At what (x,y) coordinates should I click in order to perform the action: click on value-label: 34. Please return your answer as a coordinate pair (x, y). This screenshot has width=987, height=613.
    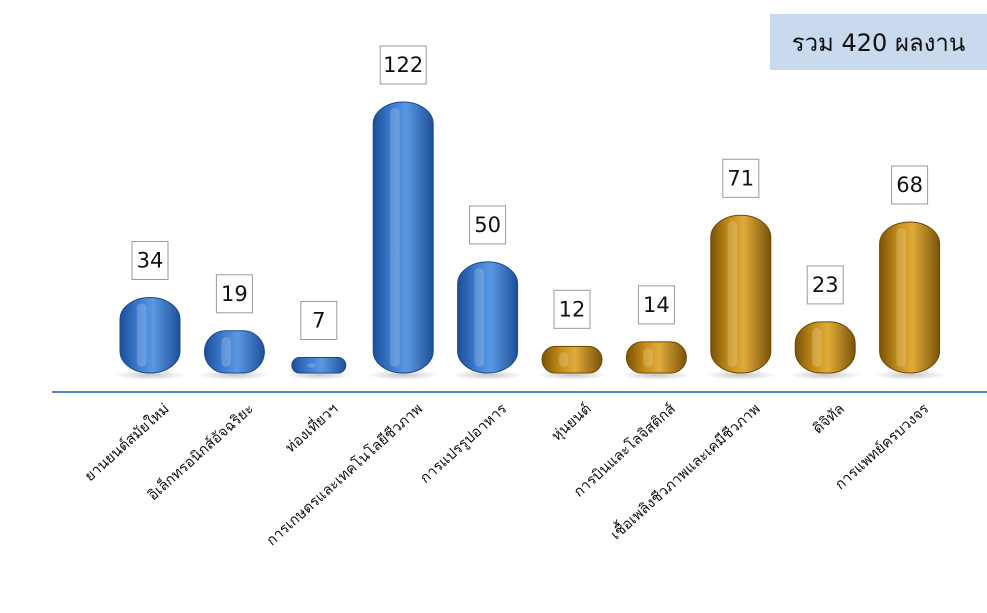
    Looking at the image, I should click on (150, 260).